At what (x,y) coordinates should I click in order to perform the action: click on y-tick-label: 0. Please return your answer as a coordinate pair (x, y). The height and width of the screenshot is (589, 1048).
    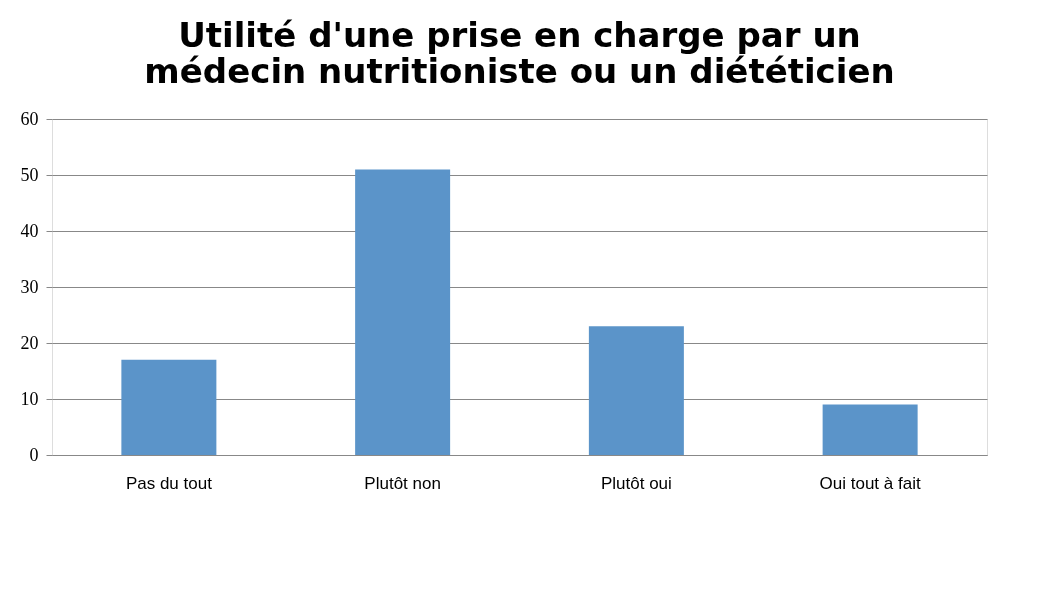
    Looking at the image, I should click on (34, 454).